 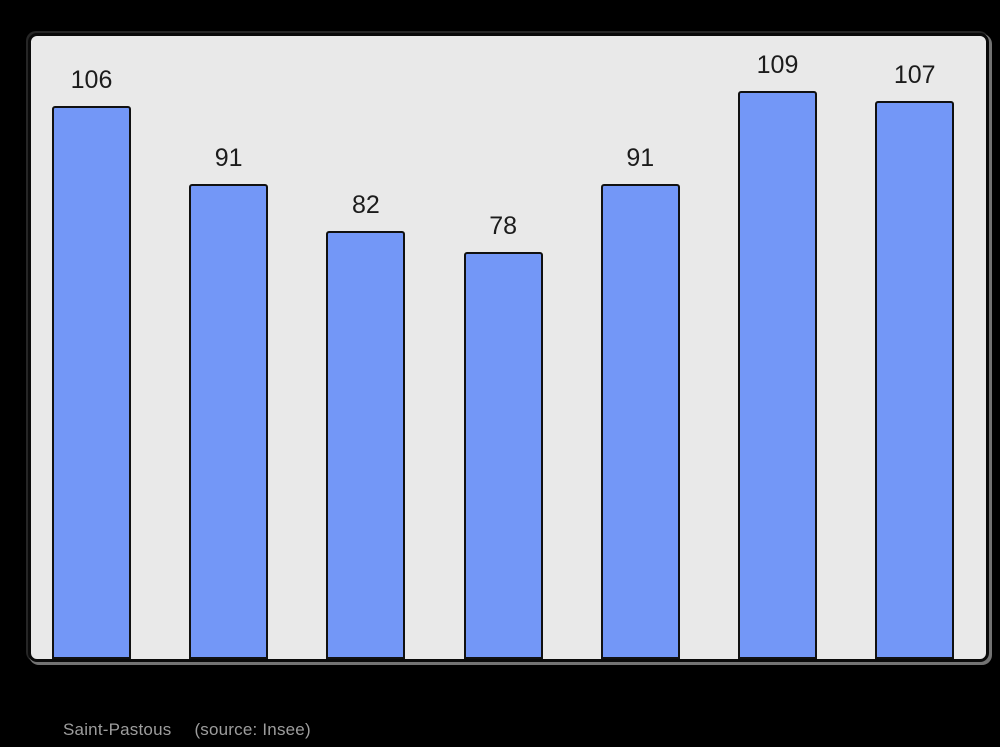 I want to click on bar-value-label: 107, so click(x=914, y=75).